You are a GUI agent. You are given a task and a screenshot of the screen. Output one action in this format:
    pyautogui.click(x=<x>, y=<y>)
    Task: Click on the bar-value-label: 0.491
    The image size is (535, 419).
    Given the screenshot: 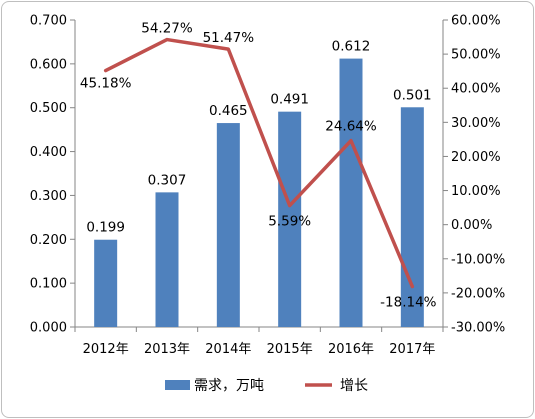 What is the action you would take?
    pyautogui.click(x=289, y=100)
    